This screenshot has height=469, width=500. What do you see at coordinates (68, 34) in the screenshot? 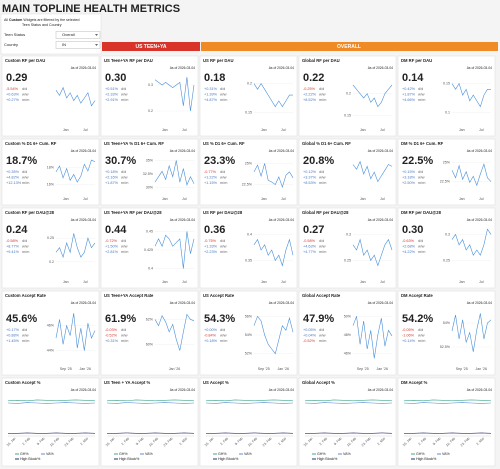
I see `filter-value: Overall` at bounding box center [68, 34].